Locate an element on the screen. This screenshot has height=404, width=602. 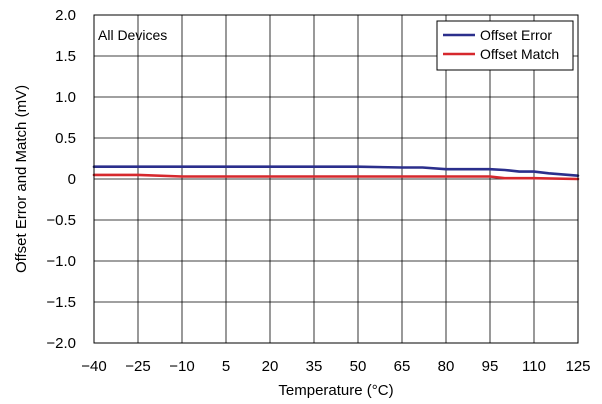
series-layer is located at coordinates (336, 173).